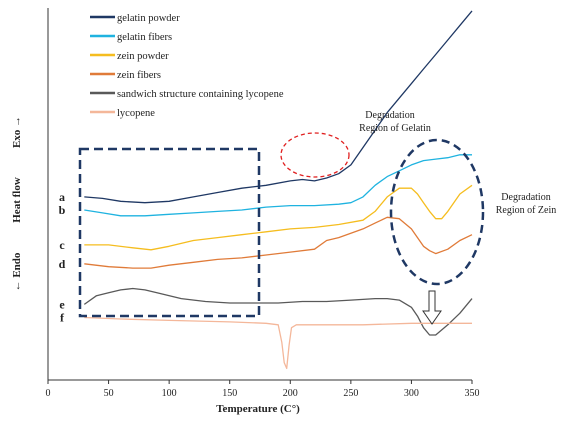 The image size is (576, 422). I want to click on curve-label-d: d, so click(62, 264).